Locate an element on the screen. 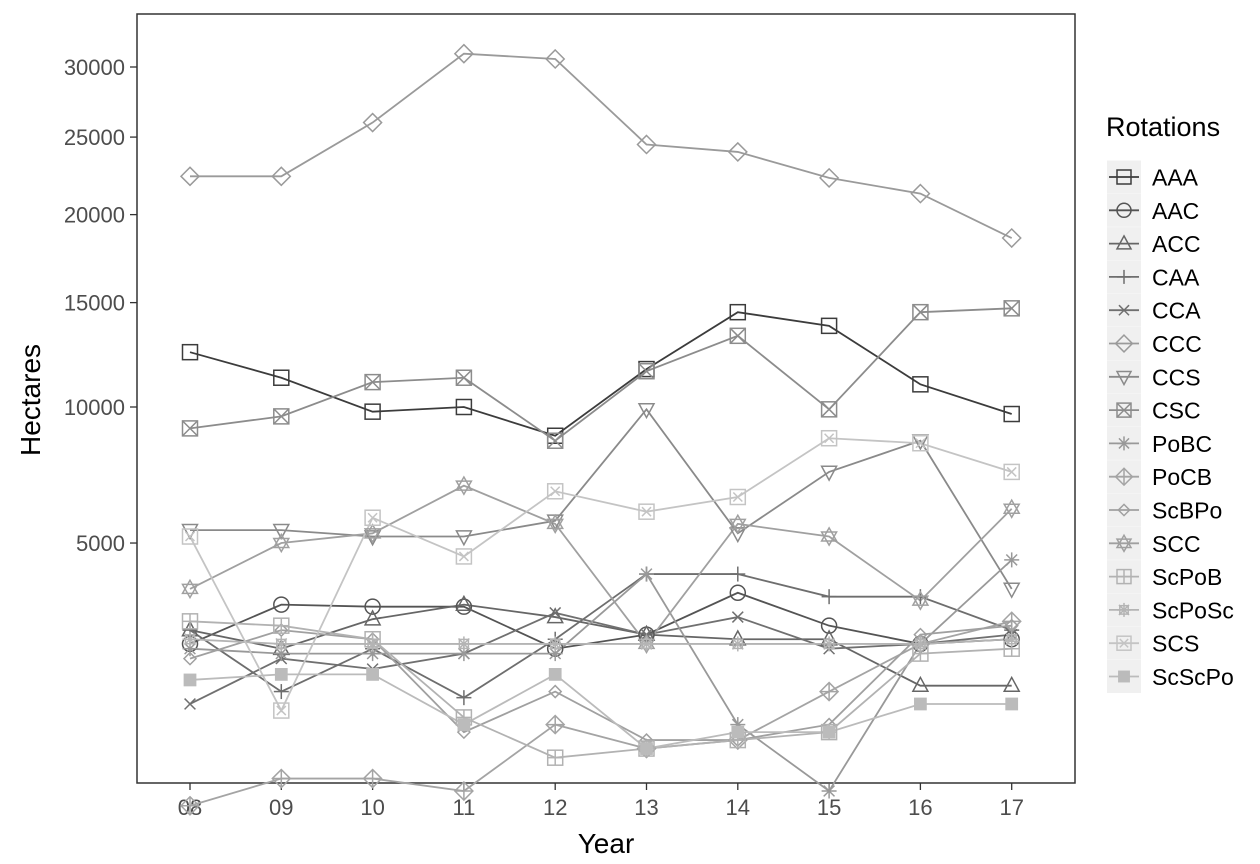 The image size is (1260, 864). data-point-caa is located at coordinates (829, 597).